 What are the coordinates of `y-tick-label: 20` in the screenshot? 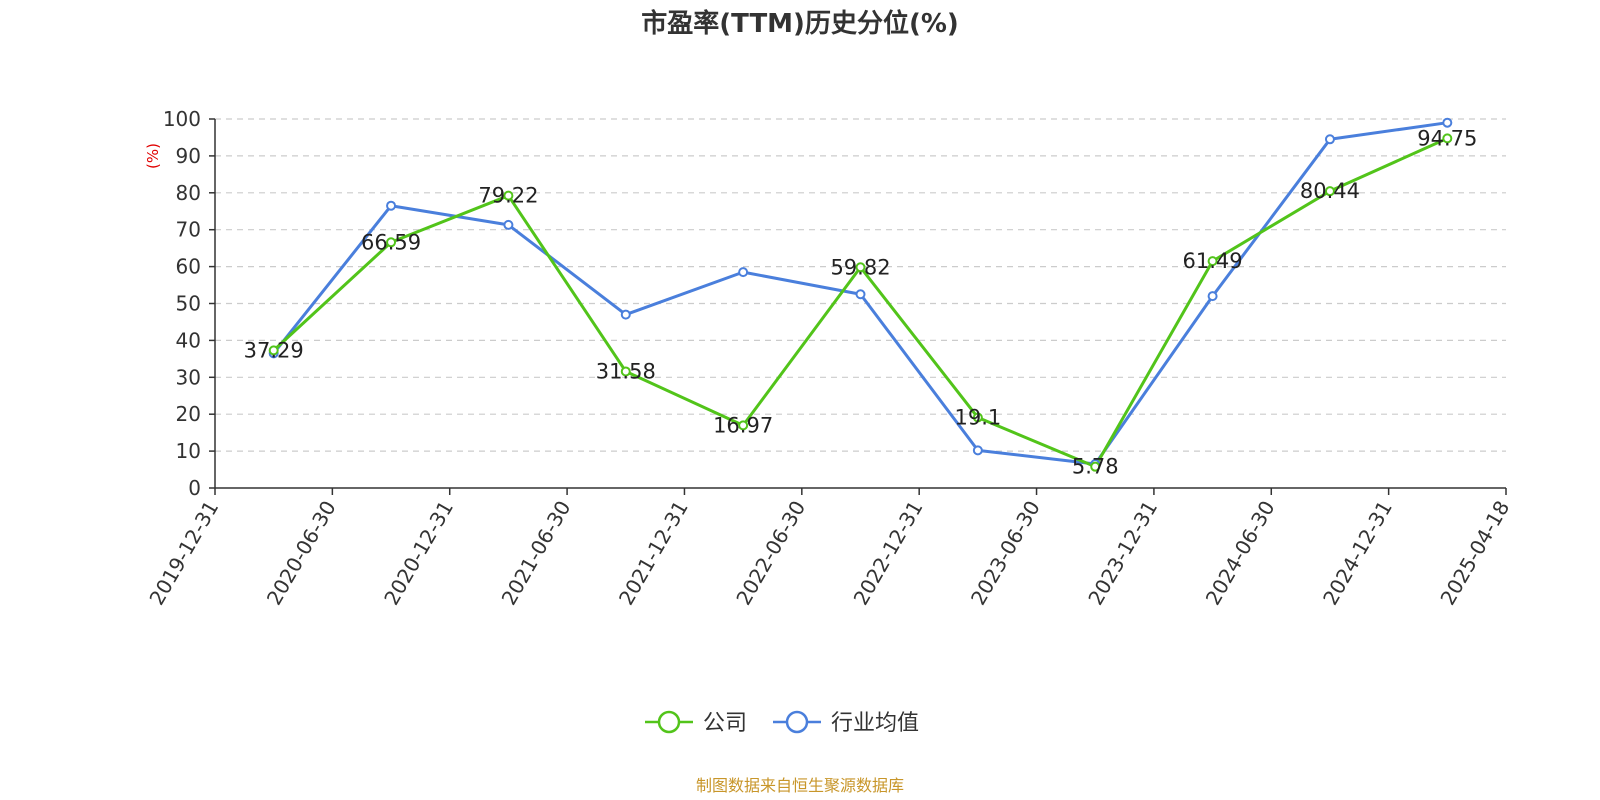 It's located at (188, 414).